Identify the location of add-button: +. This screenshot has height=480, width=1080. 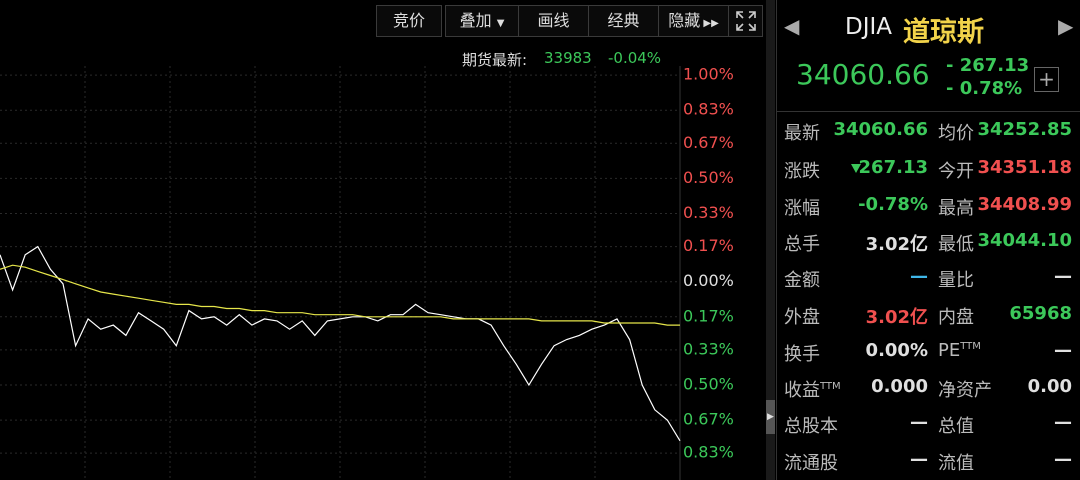
(1046, 79).